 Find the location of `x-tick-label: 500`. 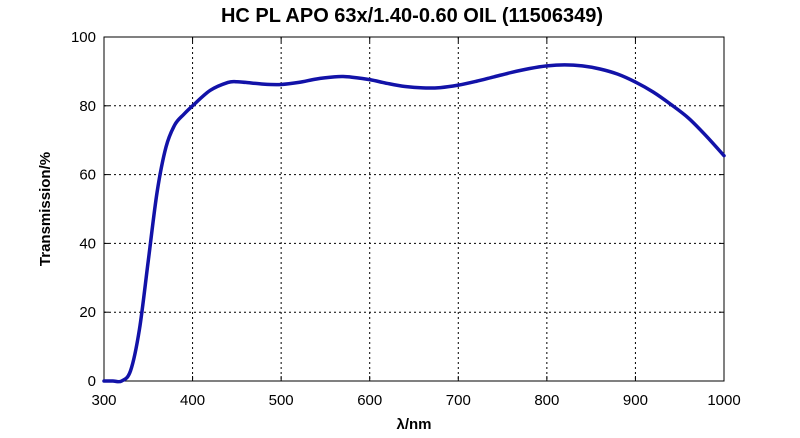

x-tick-label: 500 is located at coordinates (281, 400).